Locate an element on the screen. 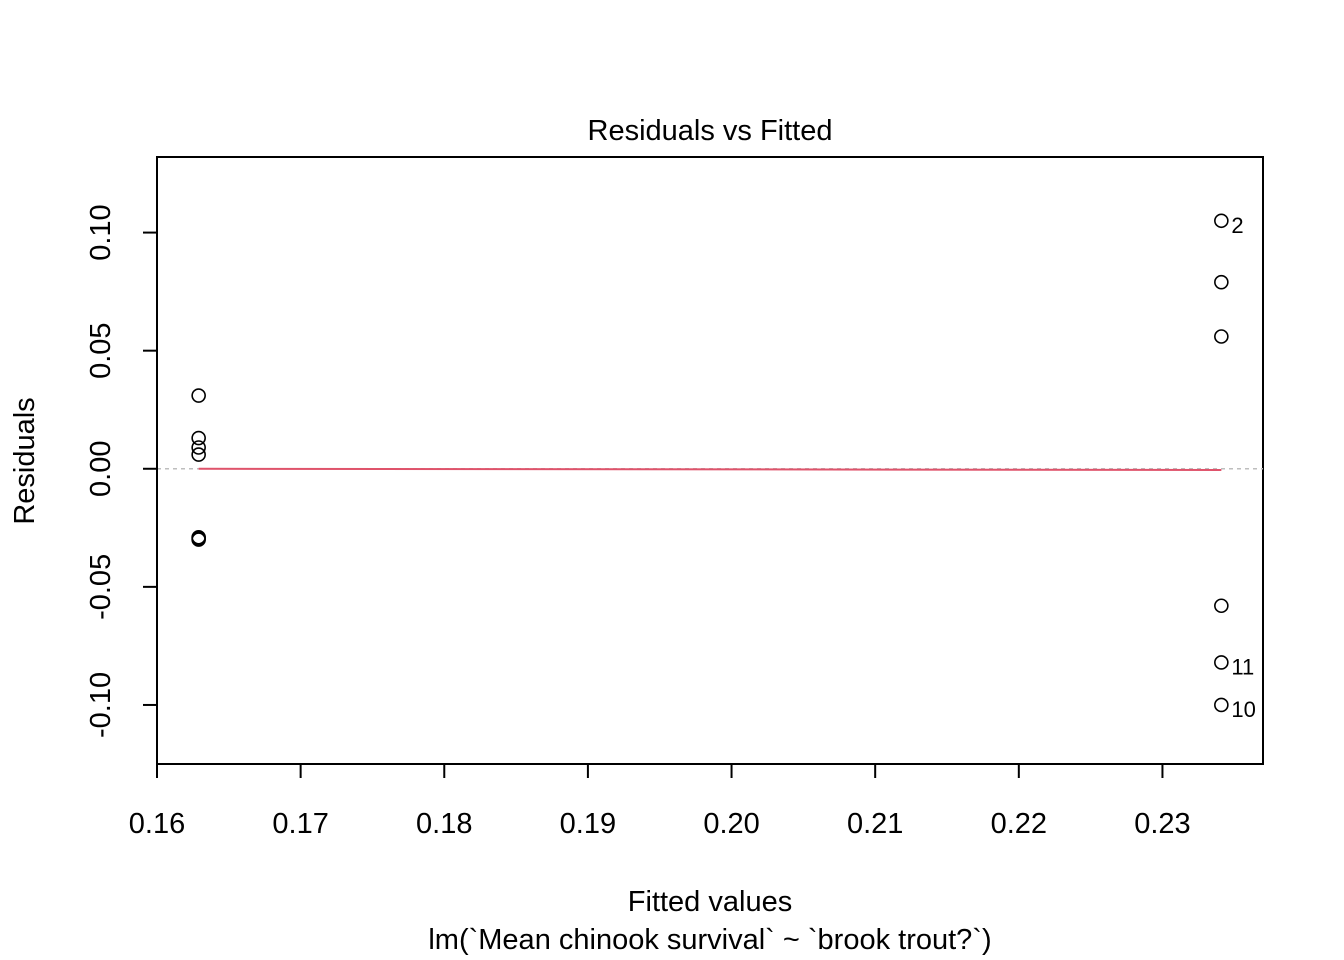  x-axis-label: Fitted values is located at coordinates (710, 902).